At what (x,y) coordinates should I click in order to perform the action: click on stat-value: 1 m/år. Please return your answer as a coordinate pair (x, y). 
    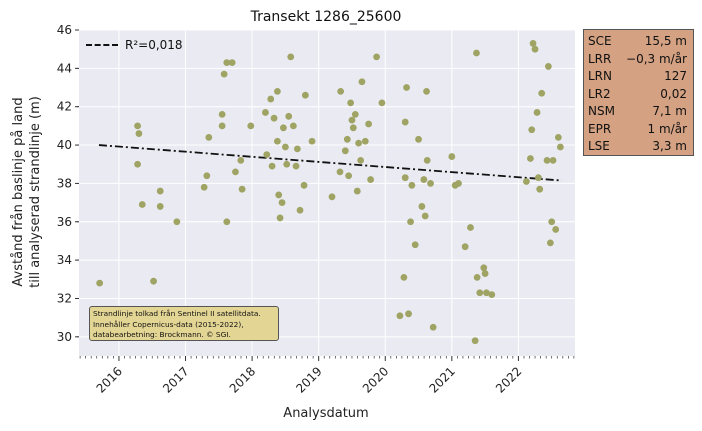
    Looking at the image, I should click on (667, 128).